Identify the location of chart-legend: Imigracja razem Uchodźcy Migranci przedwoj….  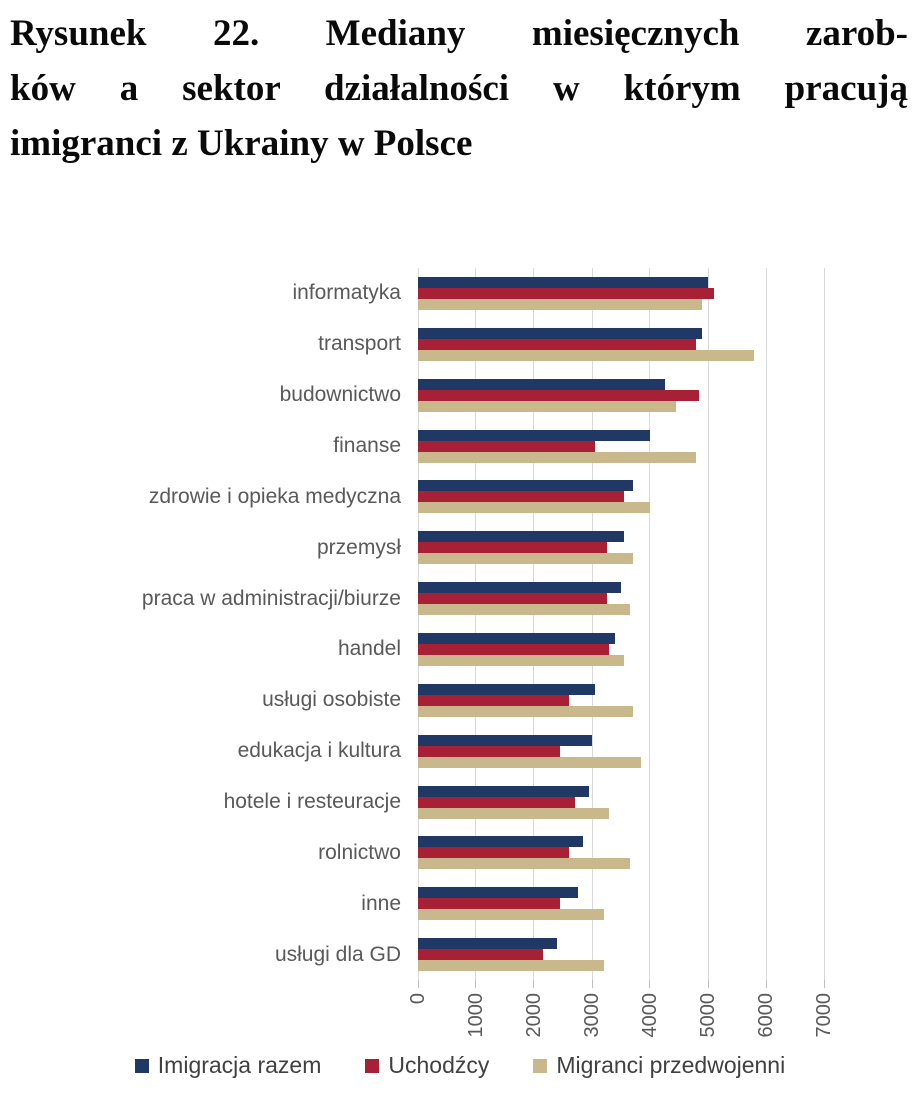
(460, 1065).